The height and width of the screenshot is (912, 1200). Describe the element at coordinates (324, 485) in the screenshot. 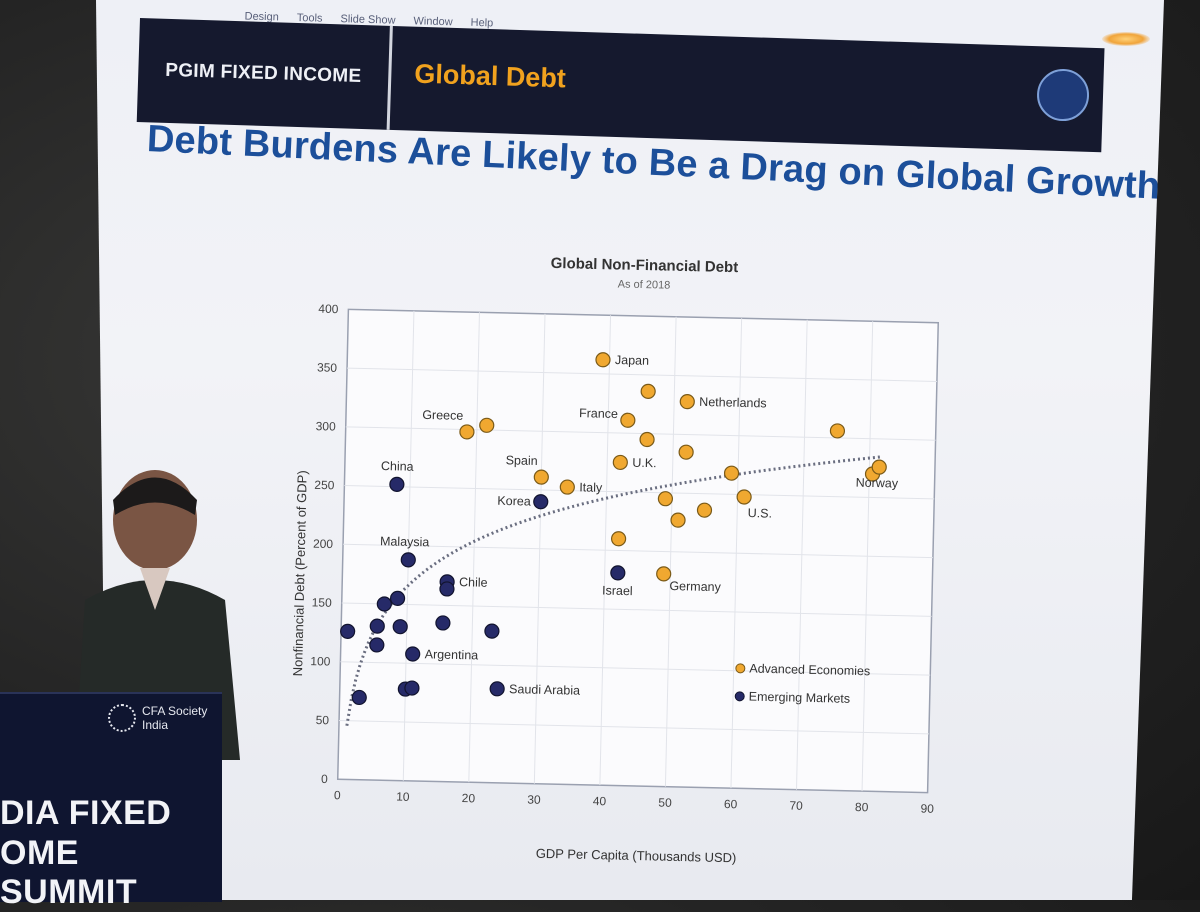

I see `y-tick-label: 250` at that location.